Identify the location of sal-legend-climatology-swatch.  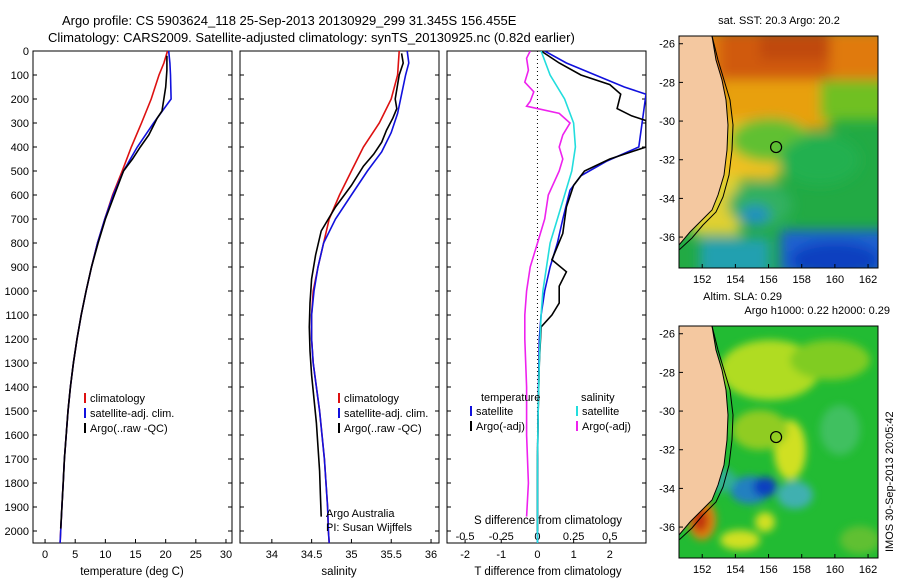
(339, 398).